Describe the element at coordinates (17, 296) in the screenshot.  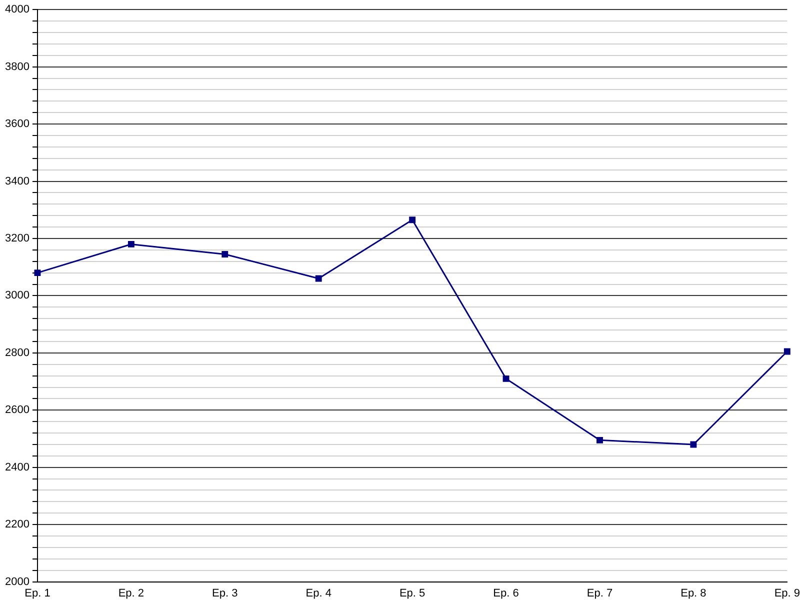
I see `y-tick-label: 3000` at that location.